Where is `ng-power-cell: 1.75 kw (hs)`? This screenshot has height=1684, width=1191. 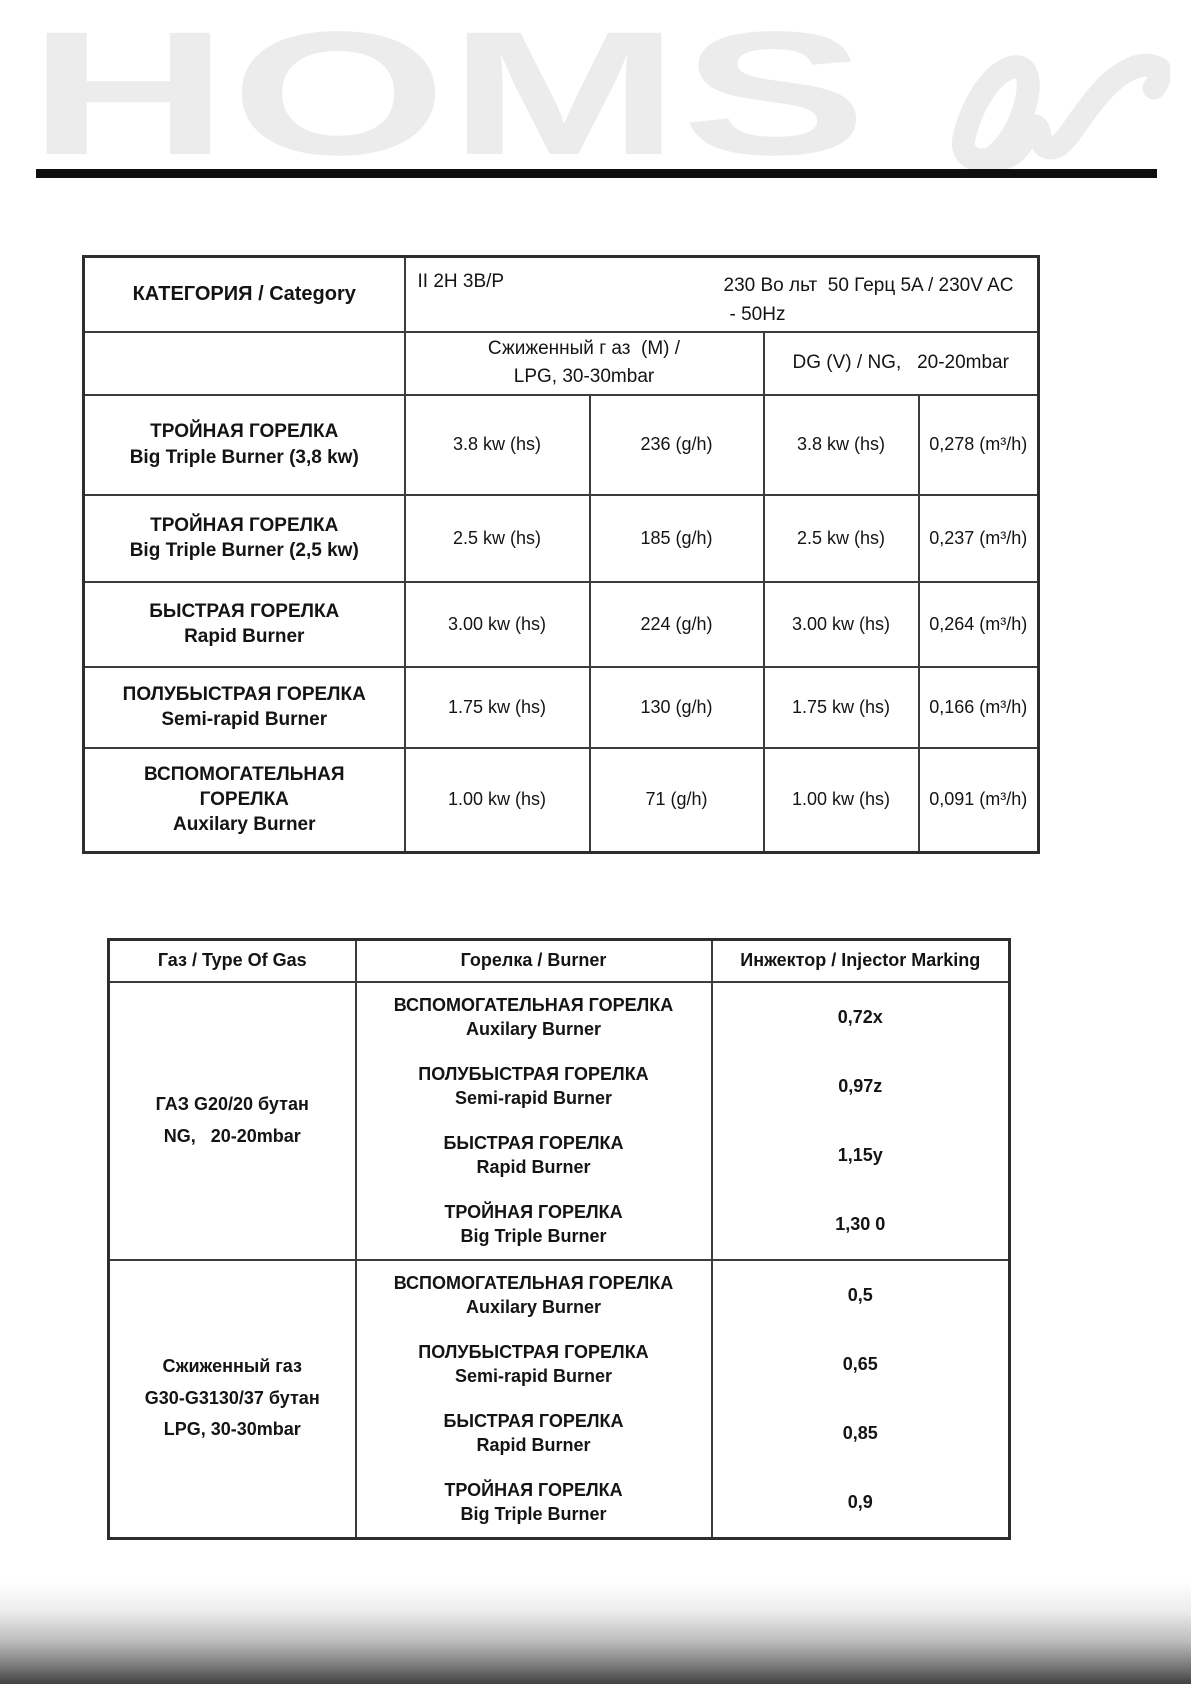
ng-power-cell: 1.75 kw (hs) is located at coordinates (841, 707).